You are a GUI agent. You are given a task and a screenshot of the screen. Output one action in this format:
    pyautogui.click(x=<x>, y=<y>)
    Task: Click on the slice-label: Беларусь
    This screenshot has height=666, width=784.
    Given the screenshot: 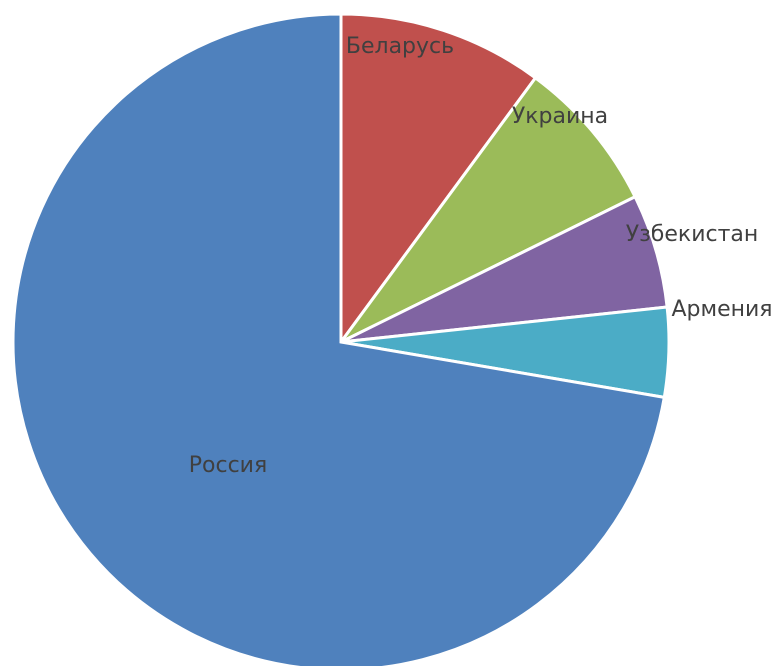 What is the action you would take?
    pyautogui.click(x=400, y=46)
    